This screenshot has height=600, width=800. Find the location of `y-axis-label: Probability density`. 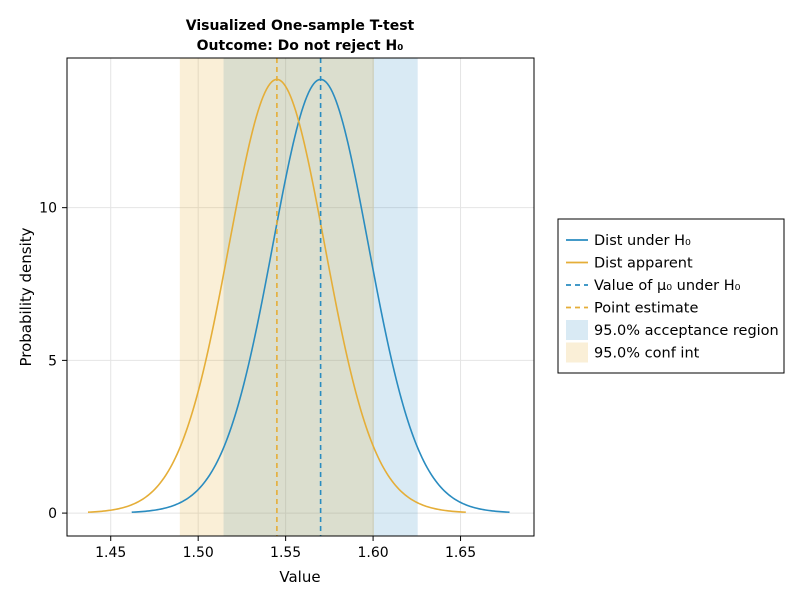

y-axis-label: Probability density is located at coordinates (26, 296).